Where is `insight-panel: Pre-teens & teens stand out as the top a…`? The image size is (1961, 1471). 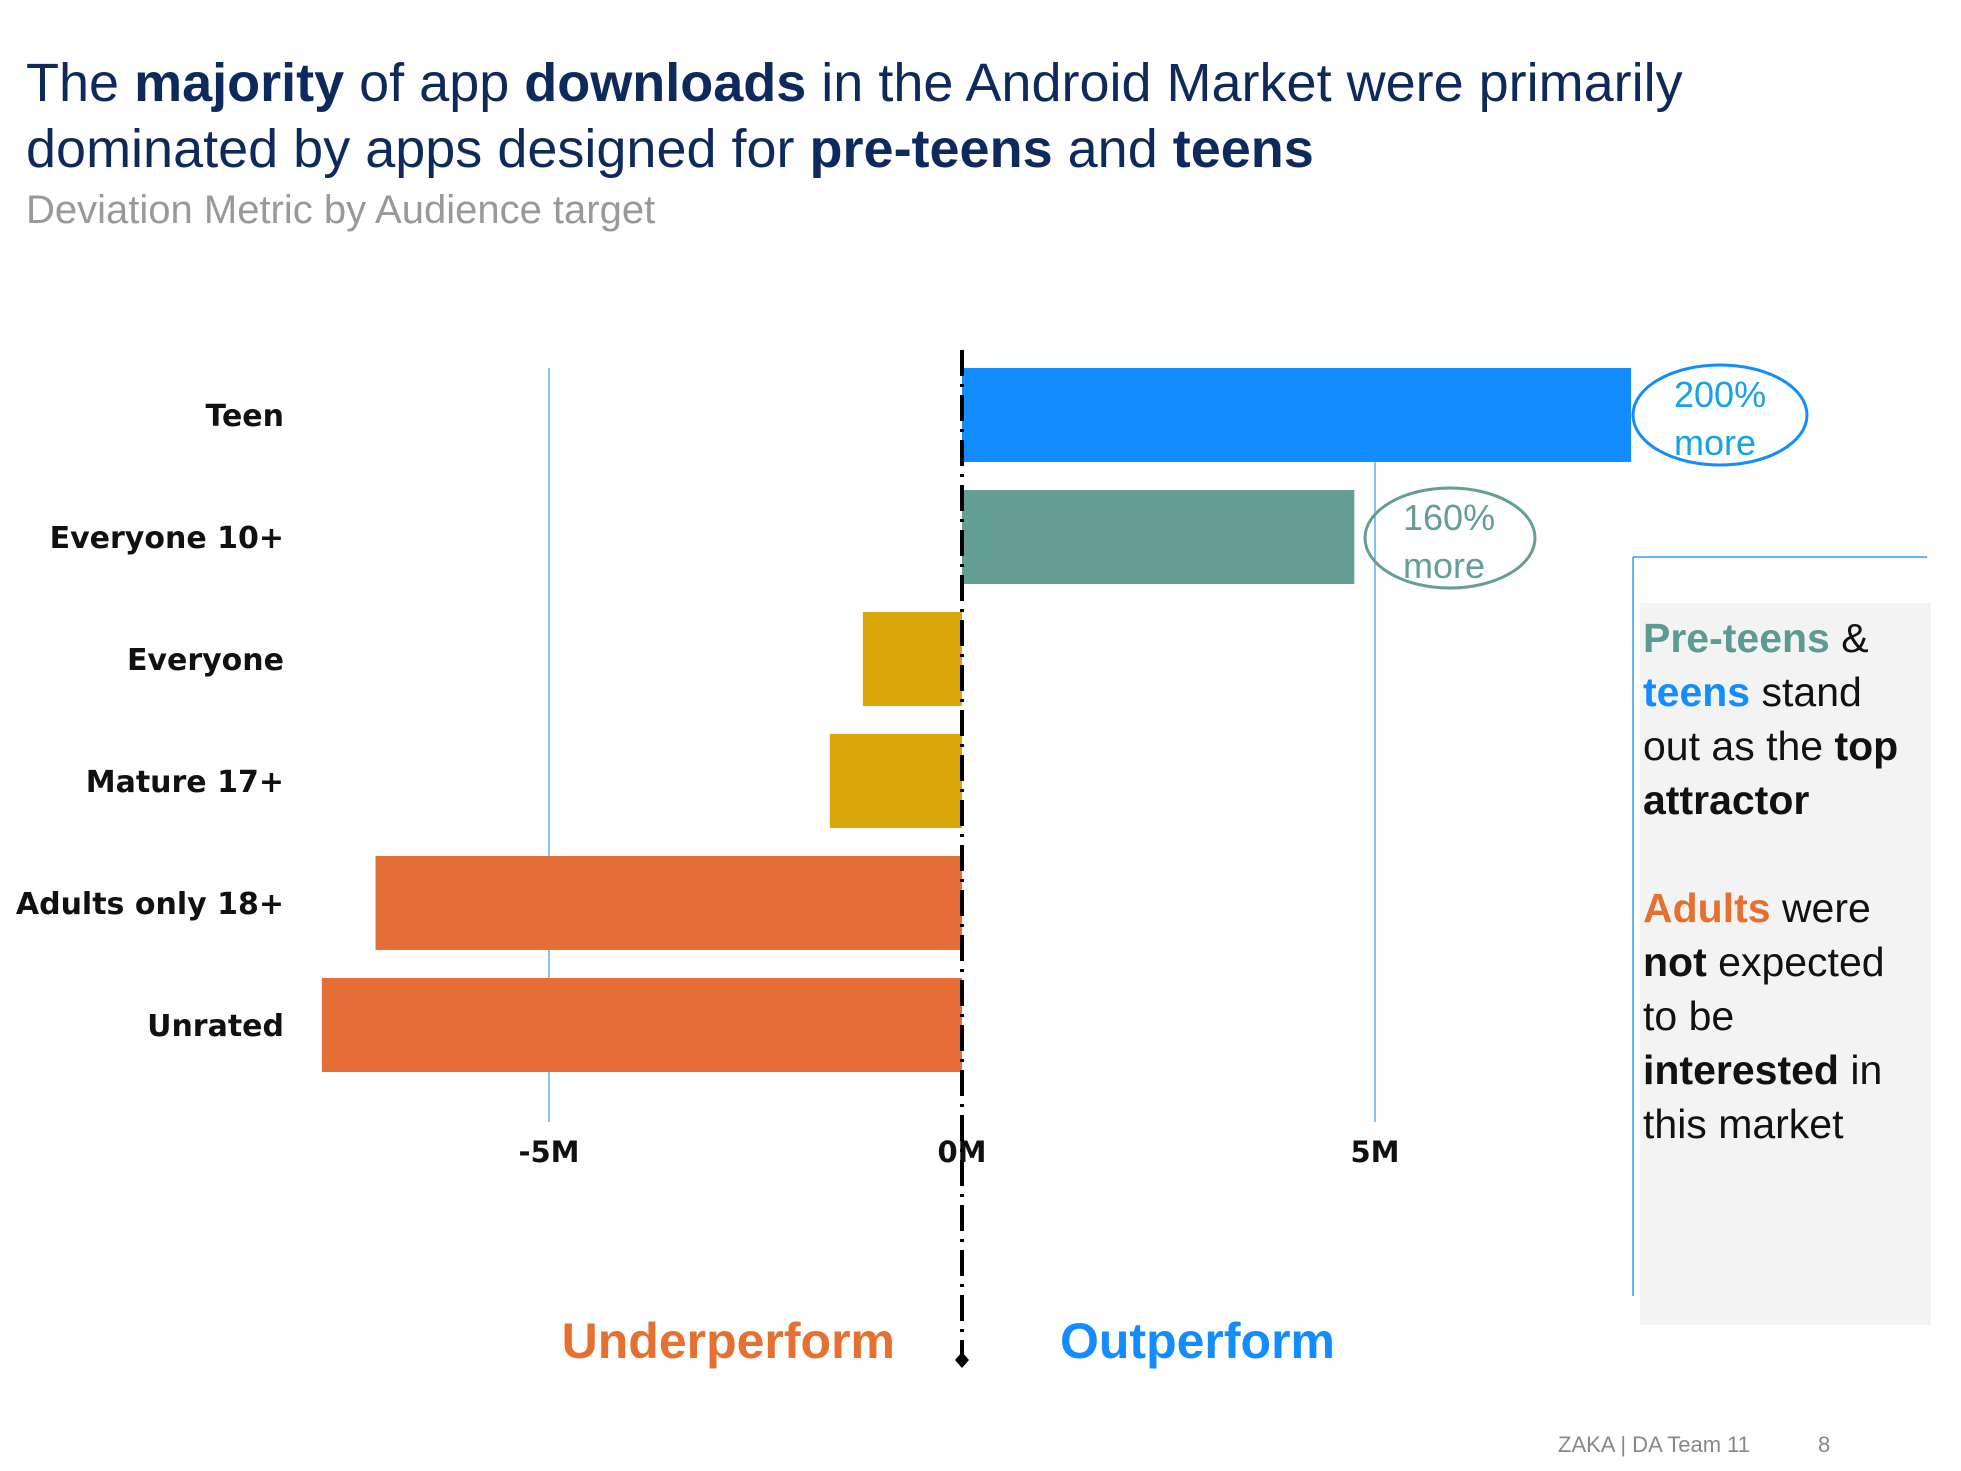
insight-panel: Pre-teens & teens stand out as the top a… is located at coordinates (1785, 964).